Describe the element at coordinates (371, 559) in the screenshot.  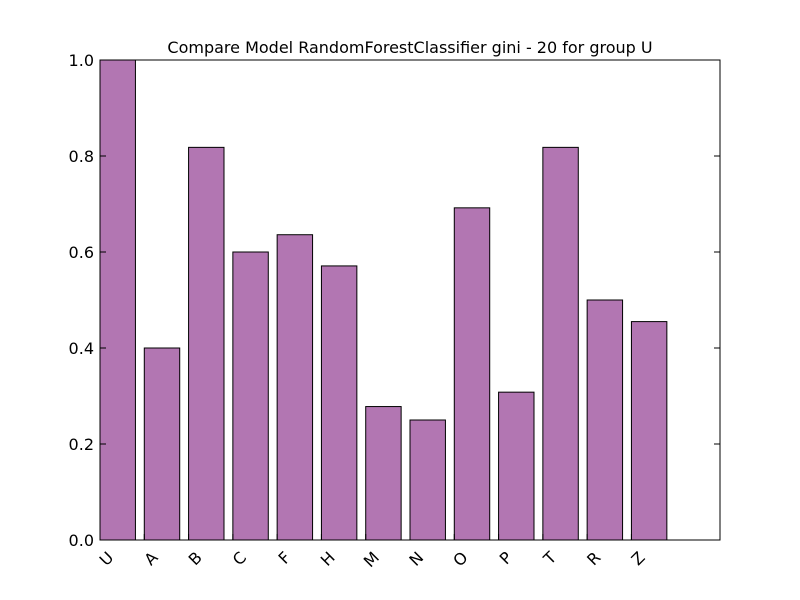
I see `x-tick-label: M` at that location.